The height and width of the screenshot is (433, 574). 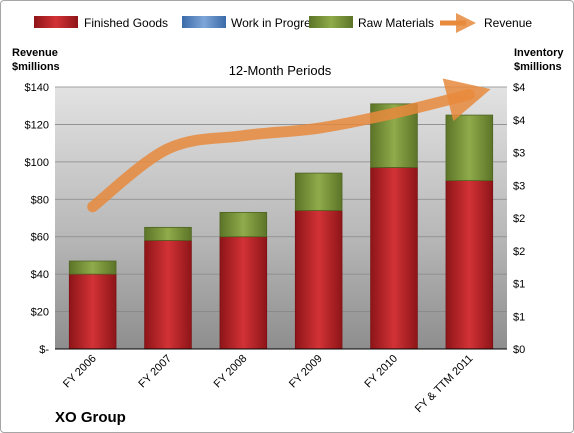 What do you see at coordinates (280, 70) in the screenshot?
I see `chart-title: 12-Month Periods` at bounding box center [280, 70].